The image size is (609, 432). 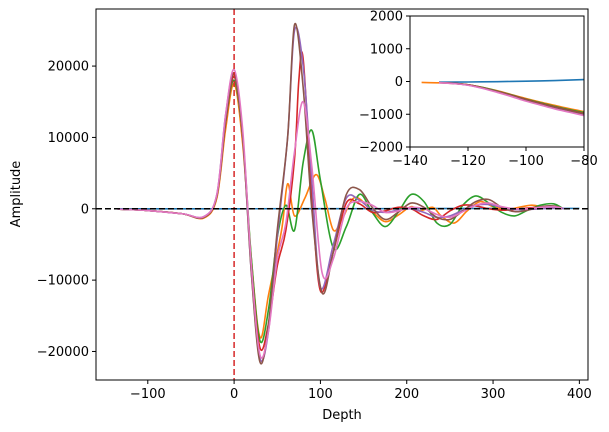 I want to click on inset-axes: −140 −120 −100 −80 −2000 −1000 0 1000 2000, so click(x=478, y=90).